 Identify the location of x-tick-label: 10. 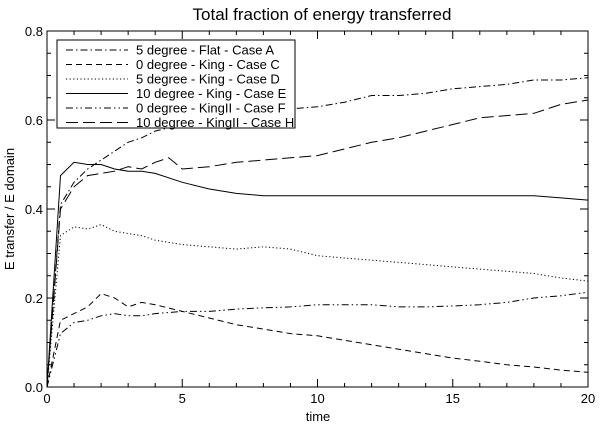
(317, 398).